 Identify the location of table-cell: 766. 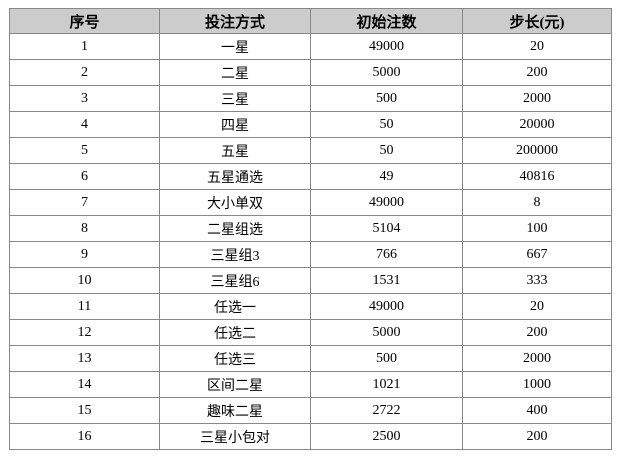
(386, 254).